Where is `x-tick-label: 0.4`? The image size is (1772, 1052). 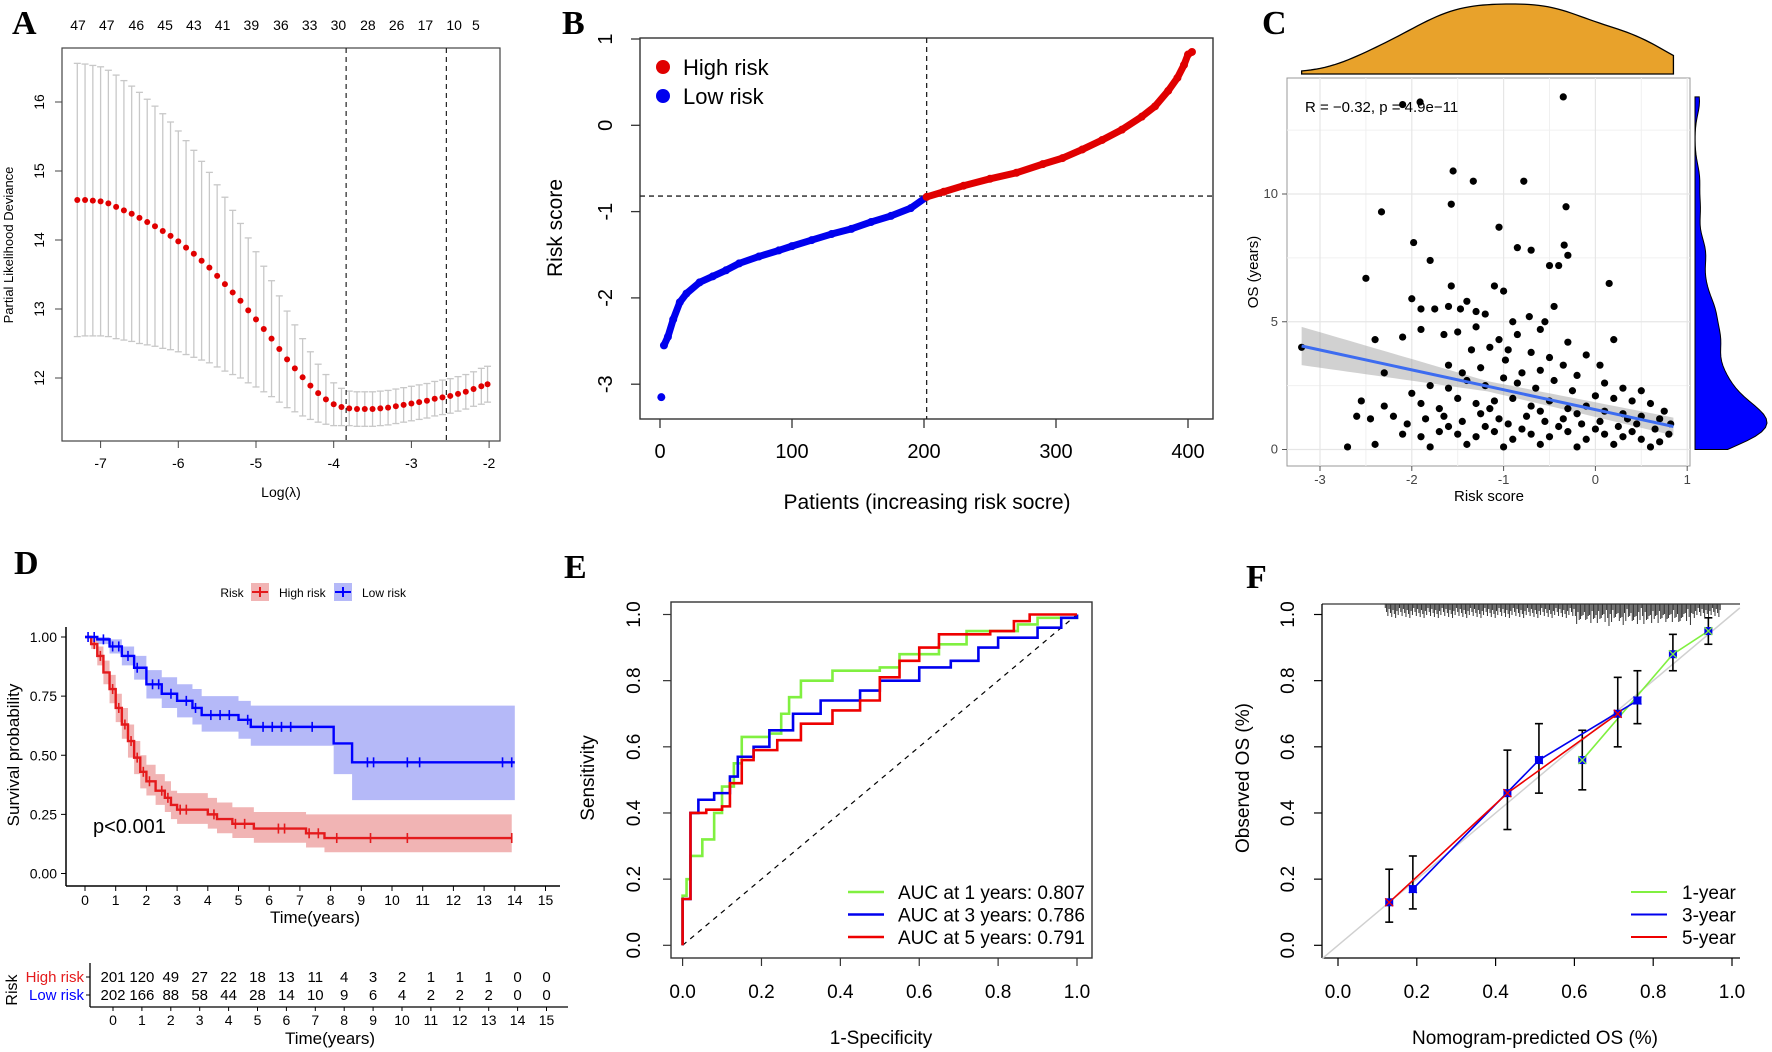 x-tick-label: 0.4 is located at coordinates (840, 992).